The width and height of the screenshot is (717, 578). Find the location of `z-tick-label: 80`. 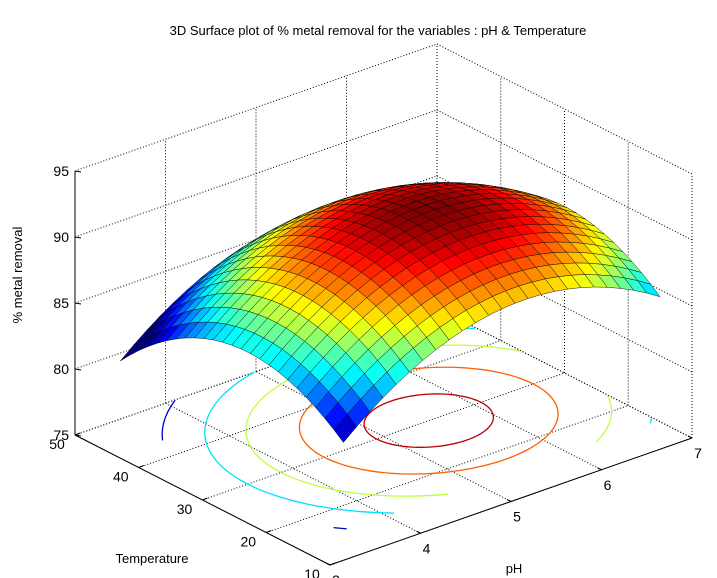

z-tick-label: 80 is located at coordinates (61, 369).